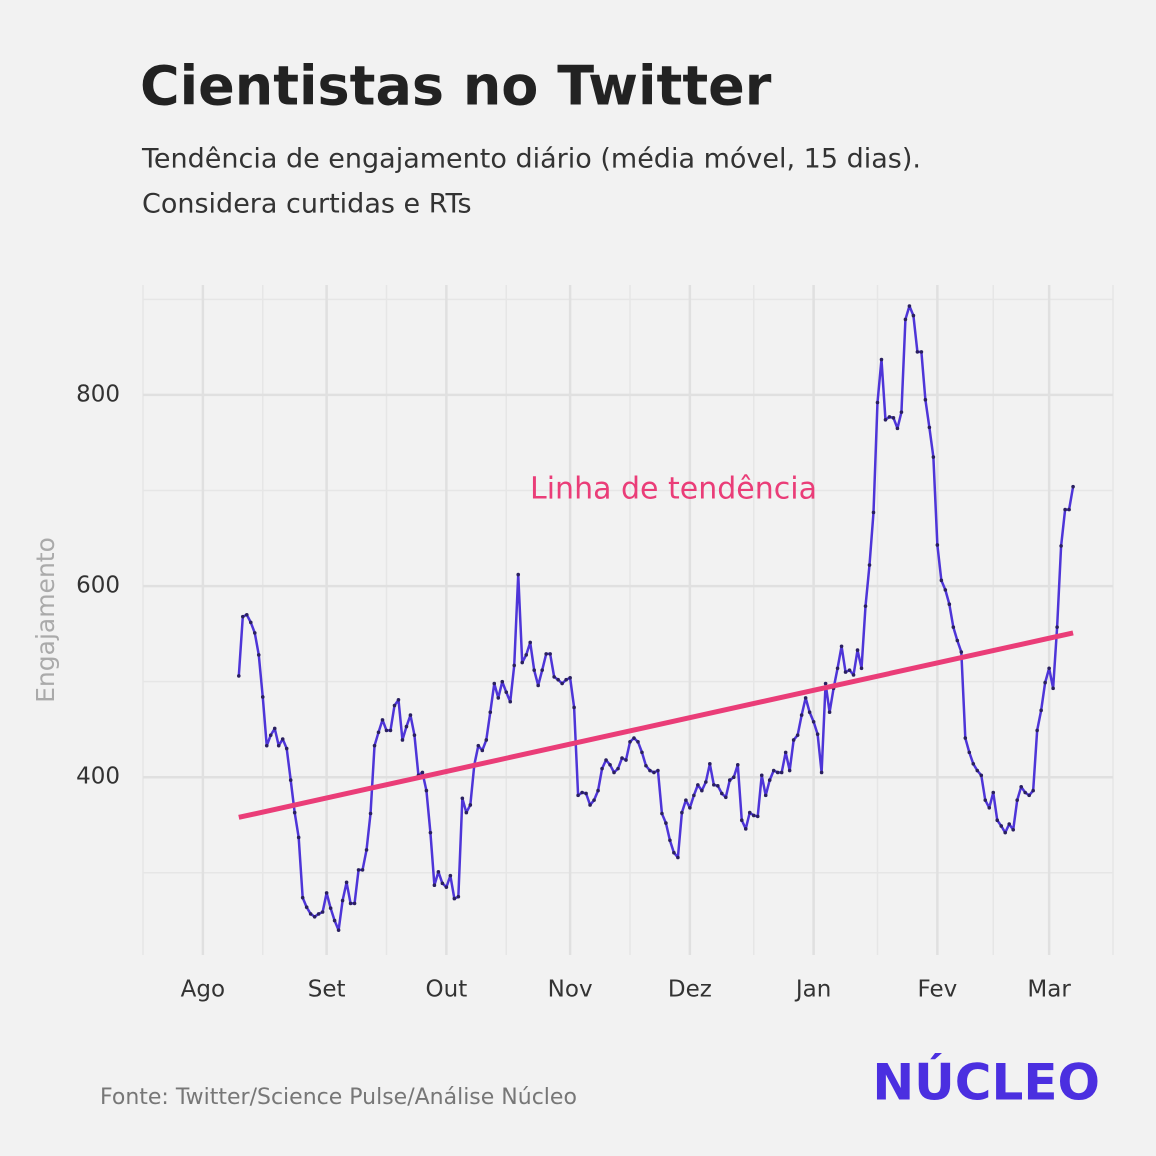 The width and height of the screenshot is (1156, 1156). Describe the element at coordinates (98, 394) in the screenshot. I see `y-tick-label: 800` at that location.